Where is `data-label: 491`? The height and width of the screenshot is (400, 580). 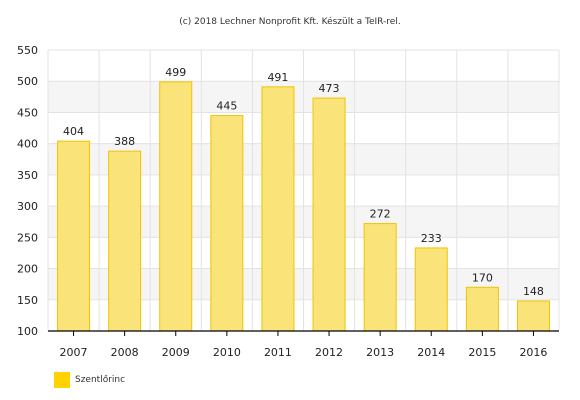
data-label: 491 is located at coordinates (277, 77).